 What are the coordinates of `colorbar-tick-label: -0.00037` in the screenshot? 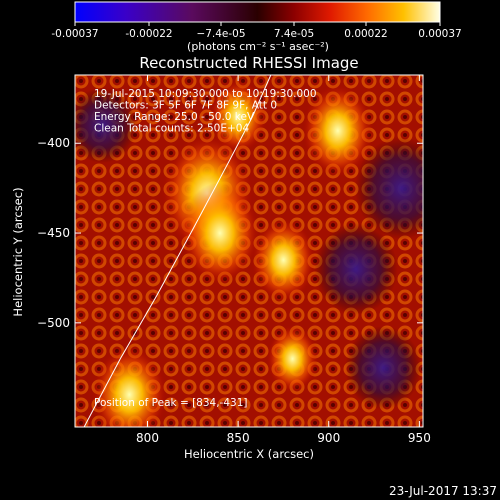 It's located at (74, 34).